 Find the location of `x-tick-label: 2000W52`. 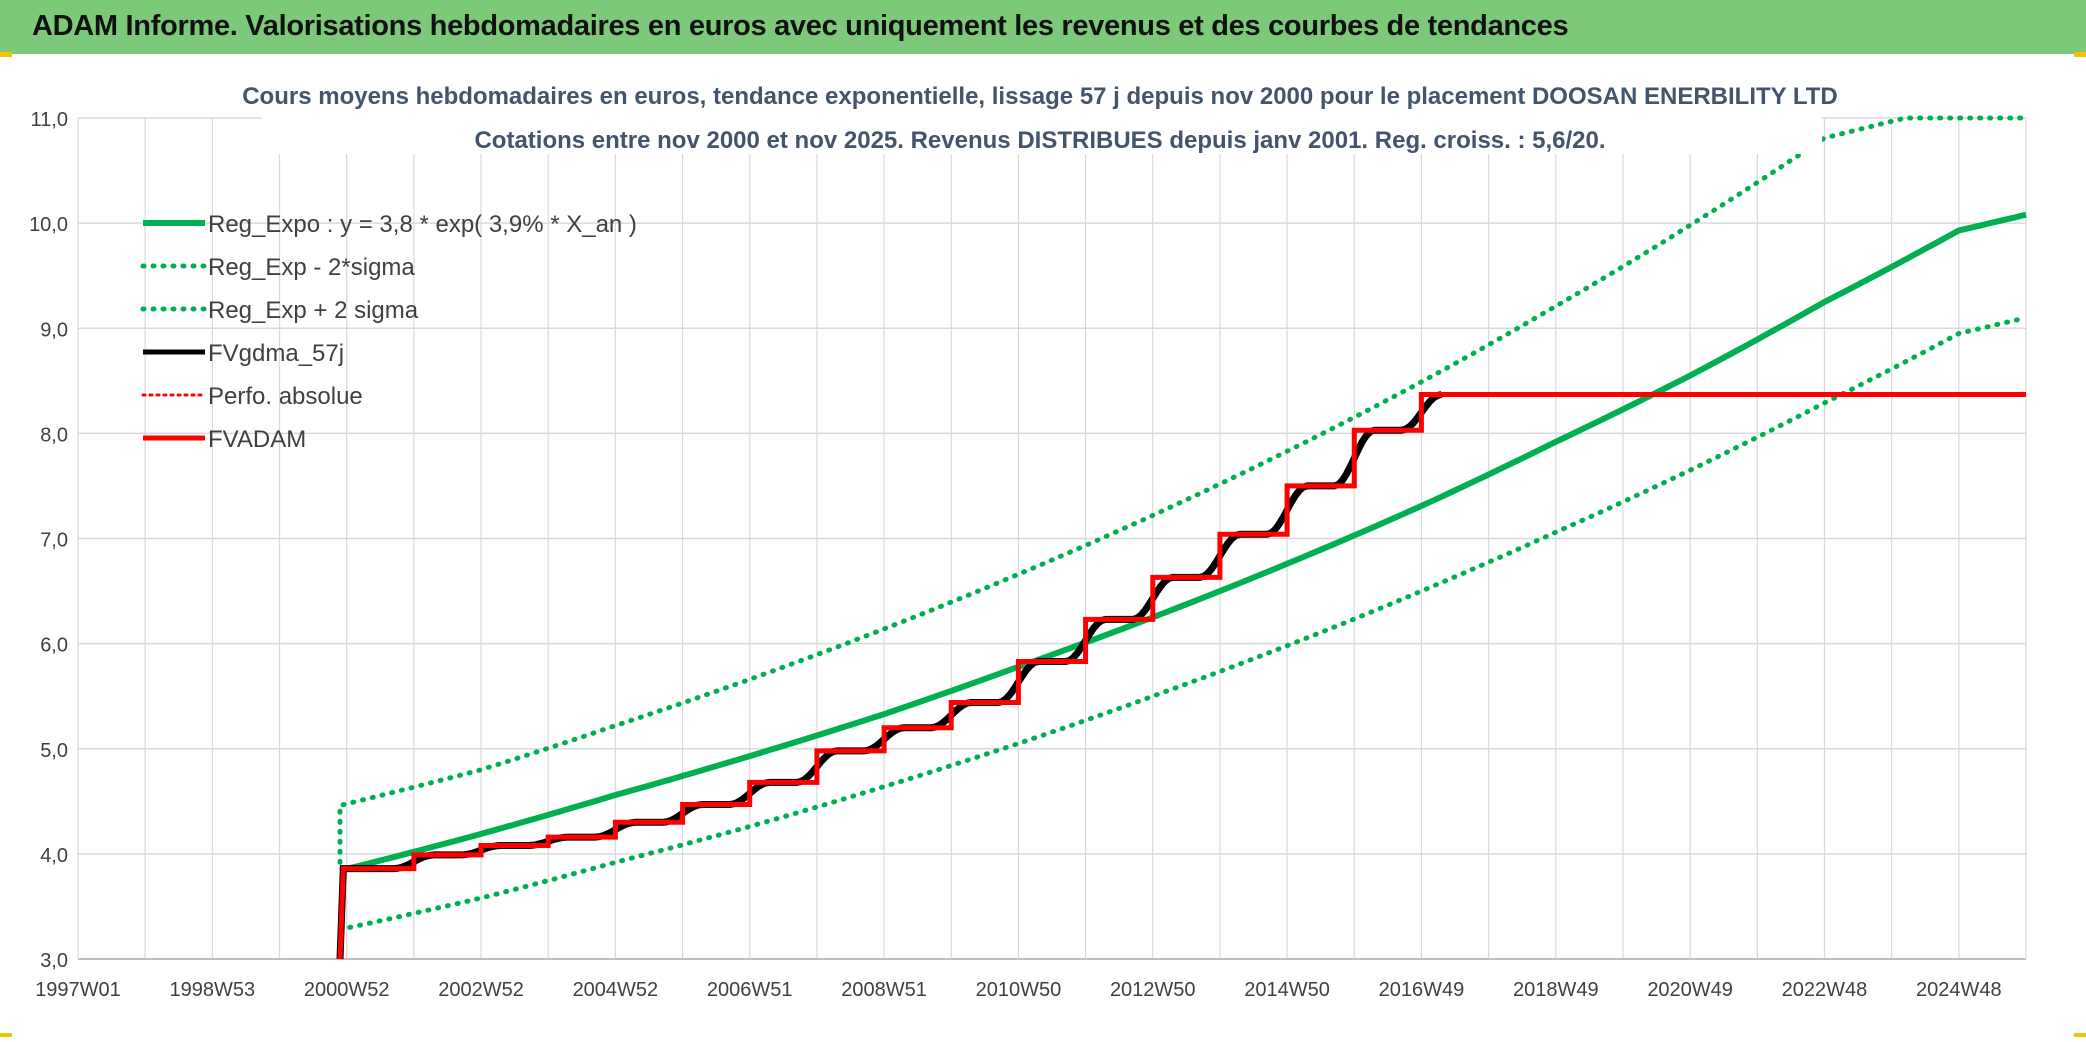

x-tick-label: 2000W52 is located at coordinates (347, 990).